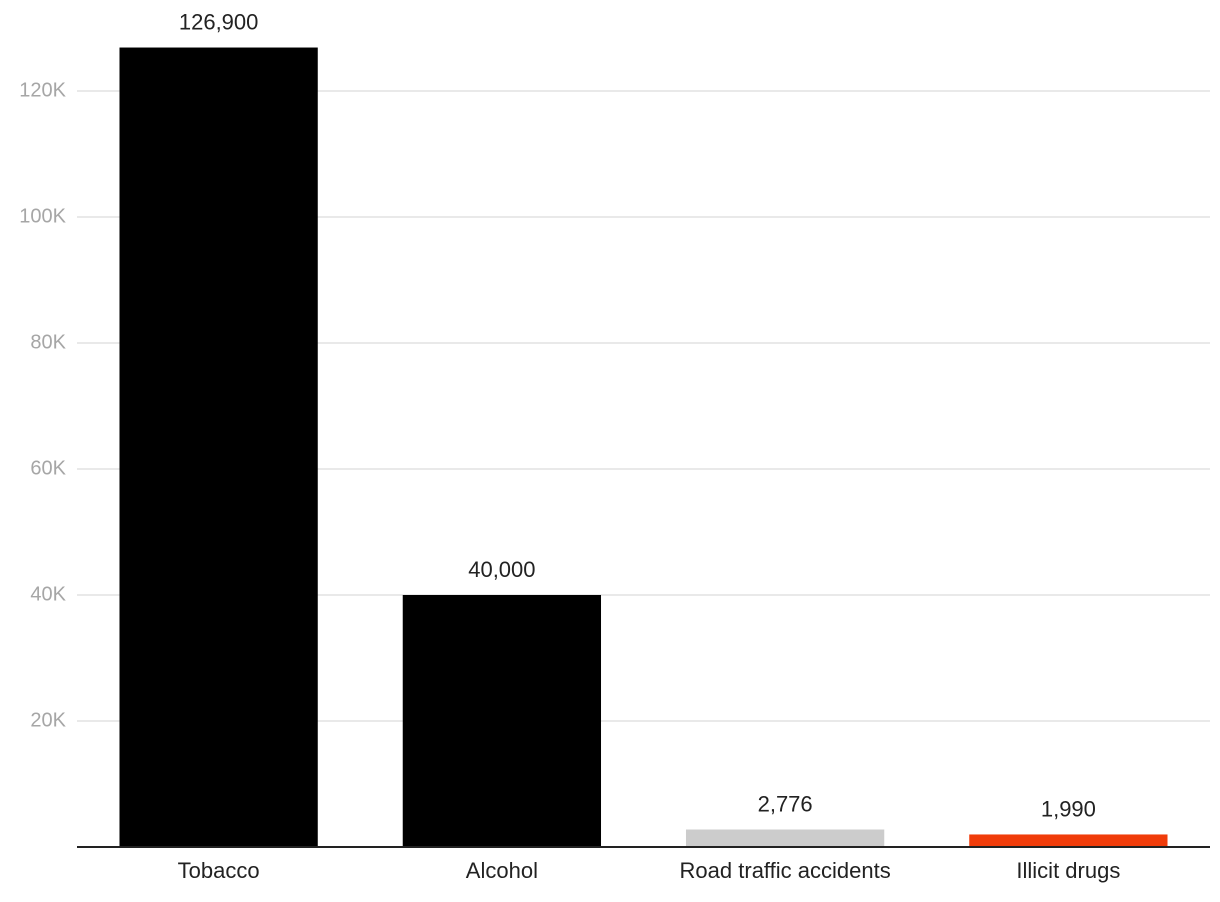 Image resolution: width=1220 pixels, height=902 pixels. What do you see at coordinates (219, 870) in the screenshot?
I see `x-tick-label: Tobacco` at bounding box center [219, 870].